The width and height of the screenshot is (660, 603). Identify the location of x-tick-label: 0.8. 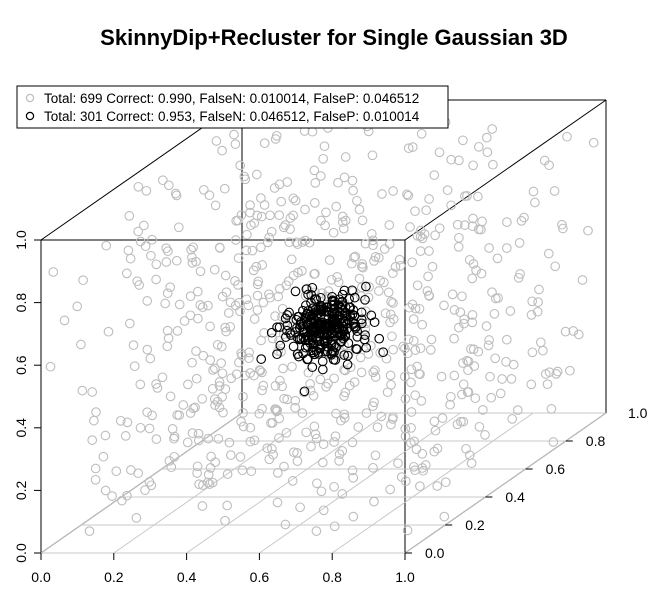
(332, 577).